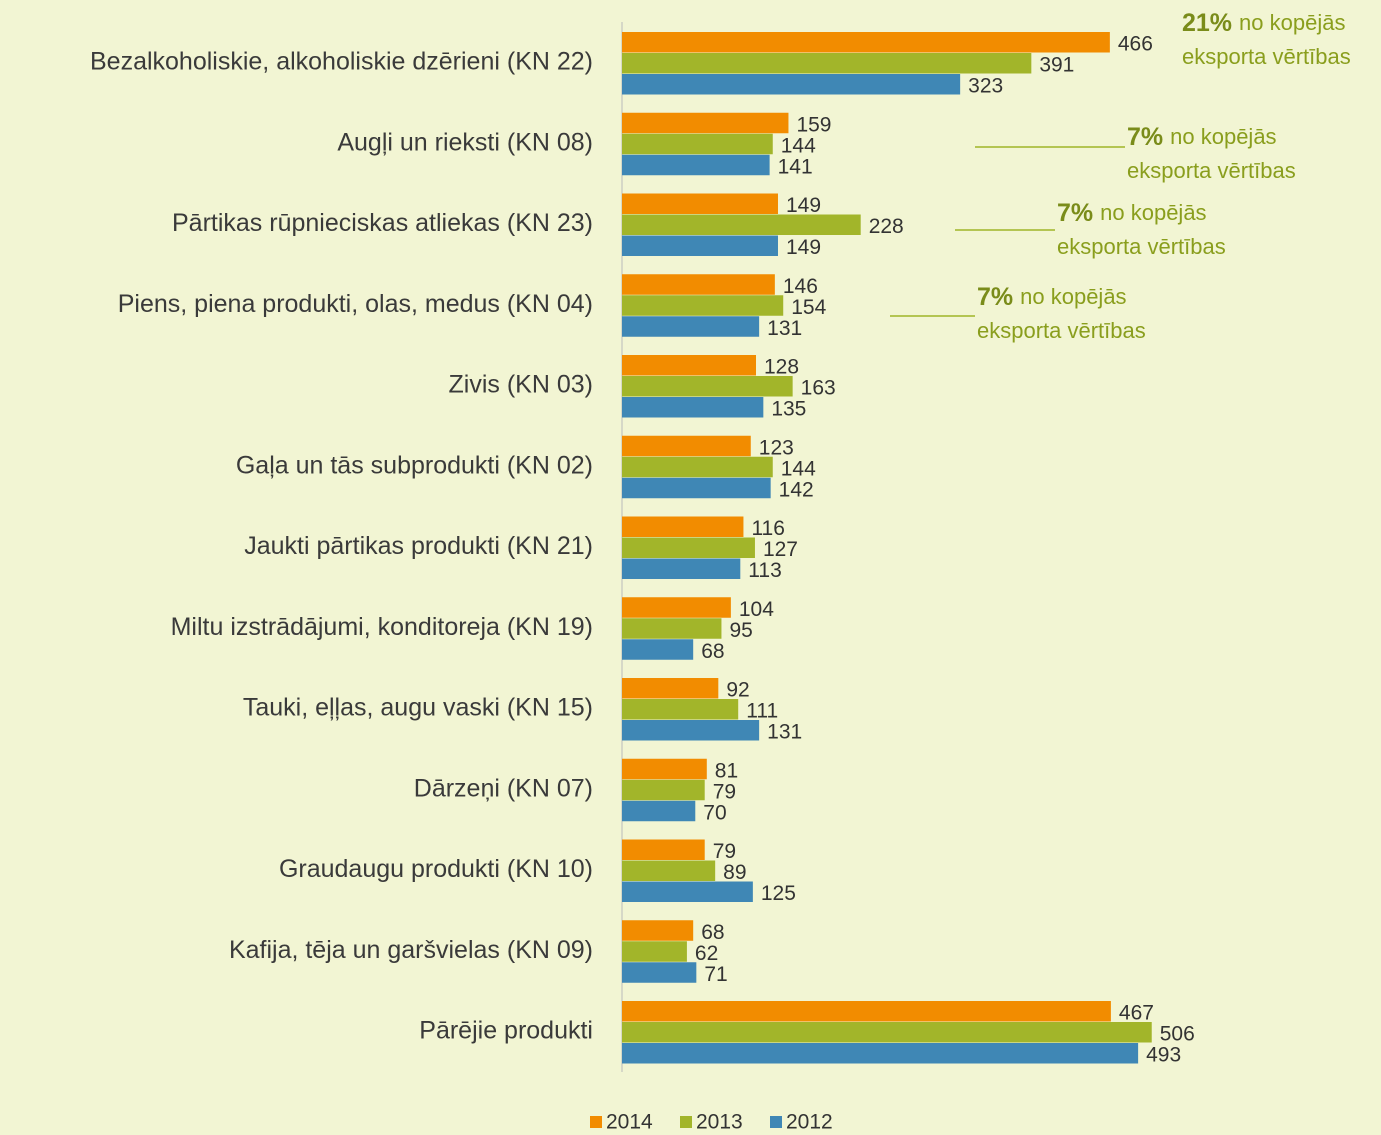 This screenshot has height=1135, width=1381. I want to click on annotation: 21% no kopējās, so click(1263, 23).